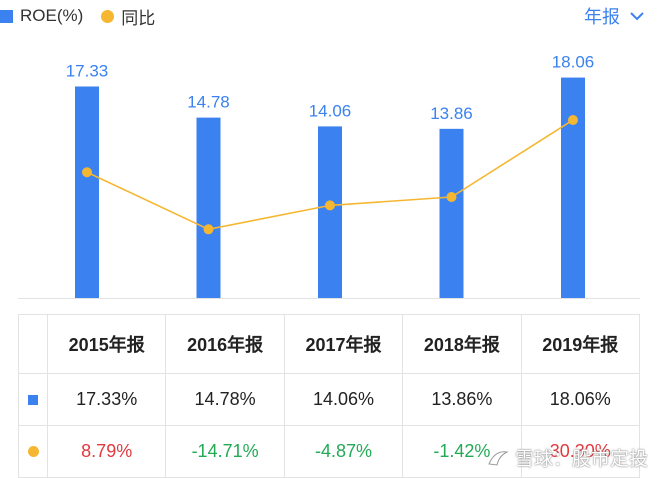  I want to click on yoy-dot-icon, so click(33, 451).